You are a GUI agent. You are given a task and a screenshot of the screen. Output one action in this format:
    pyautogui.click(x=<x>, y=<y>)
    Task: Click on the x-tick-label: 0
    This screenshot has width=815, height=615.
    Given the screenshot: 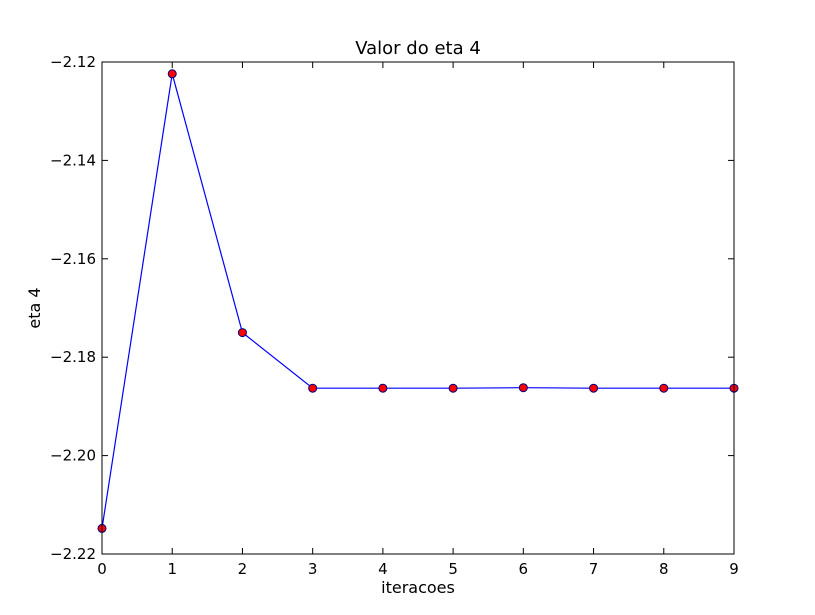 What is the action you would take?
    pyautogui.click(x=102, y=569)
    